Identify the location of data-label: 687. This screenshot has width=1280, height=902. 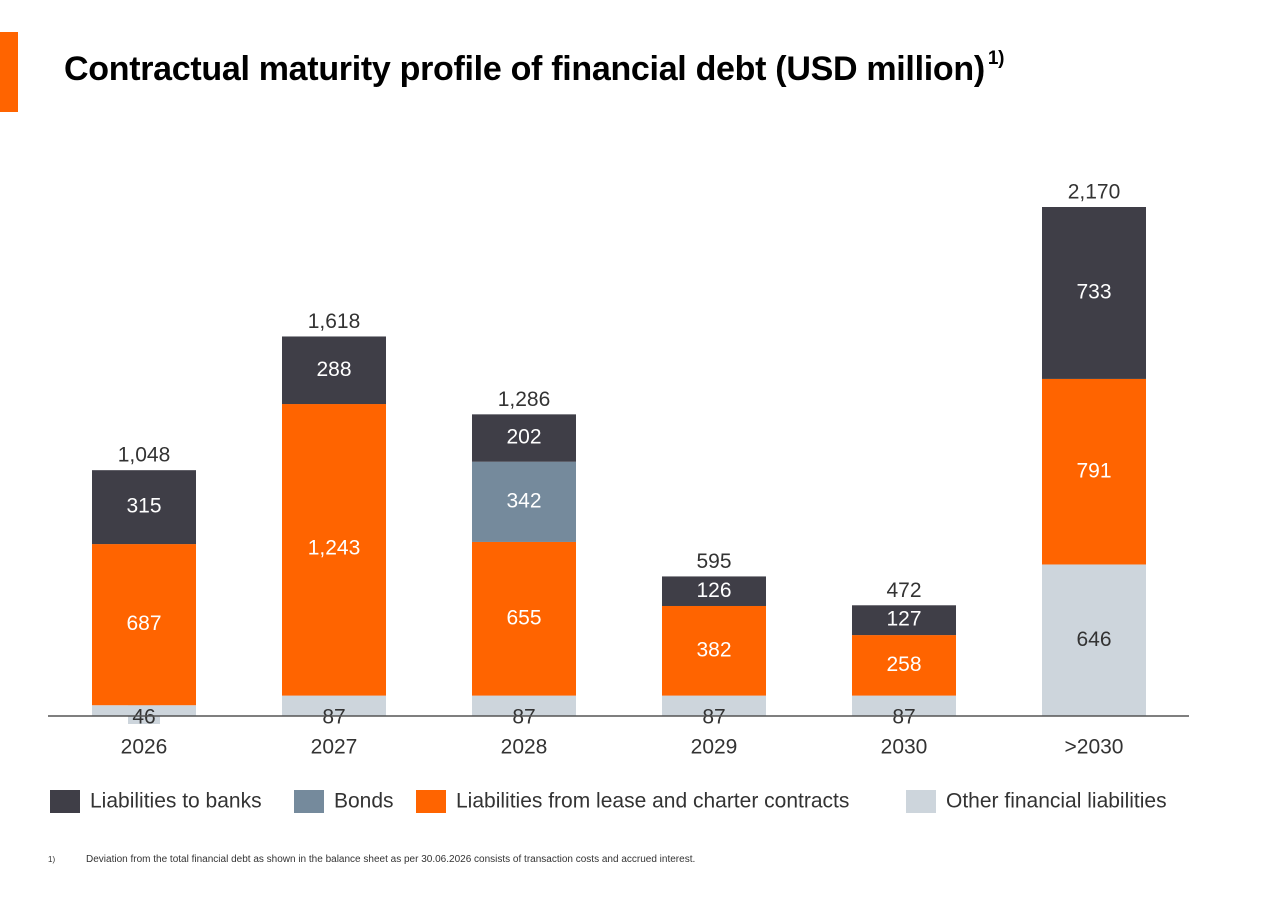
(143, 623).